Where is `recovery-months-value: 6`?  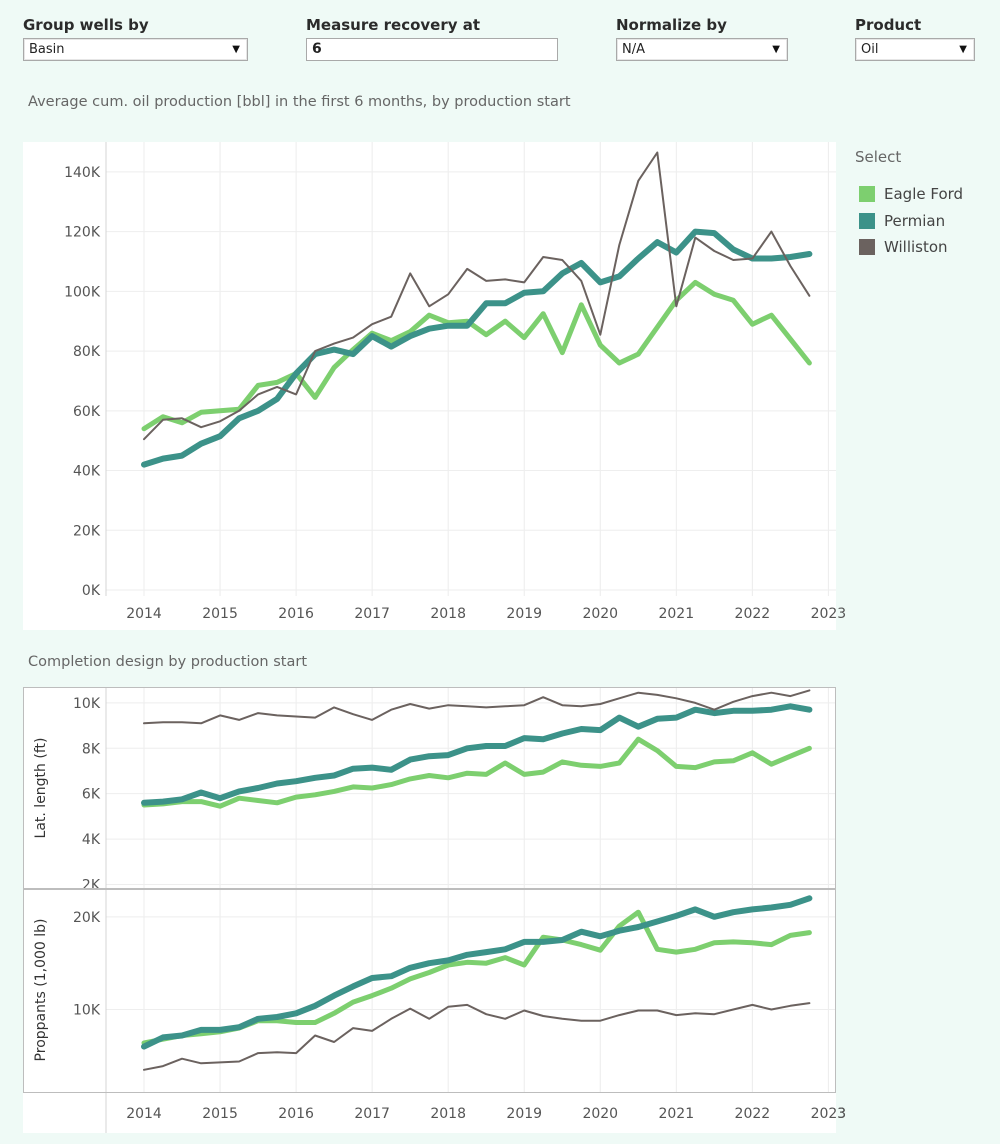
recovery-months-value: 6 is located at coordinates (317, 49).